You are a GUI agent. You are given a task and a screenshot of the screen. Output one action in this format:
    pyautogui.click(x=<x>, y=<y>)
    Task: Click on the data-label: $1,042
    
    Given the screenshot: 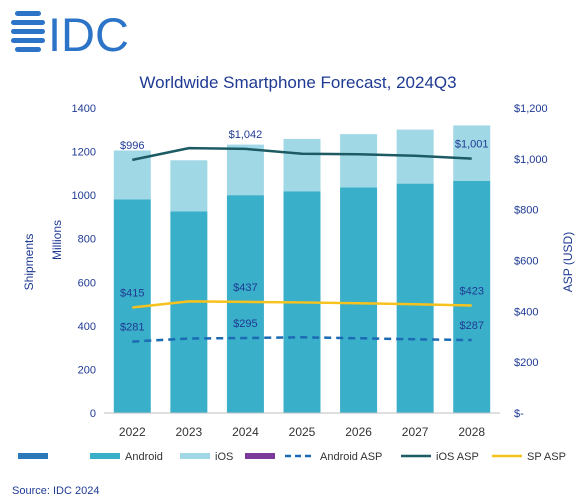 What is the action you would take?
    pyautogui.click(x=246, y=135)
    